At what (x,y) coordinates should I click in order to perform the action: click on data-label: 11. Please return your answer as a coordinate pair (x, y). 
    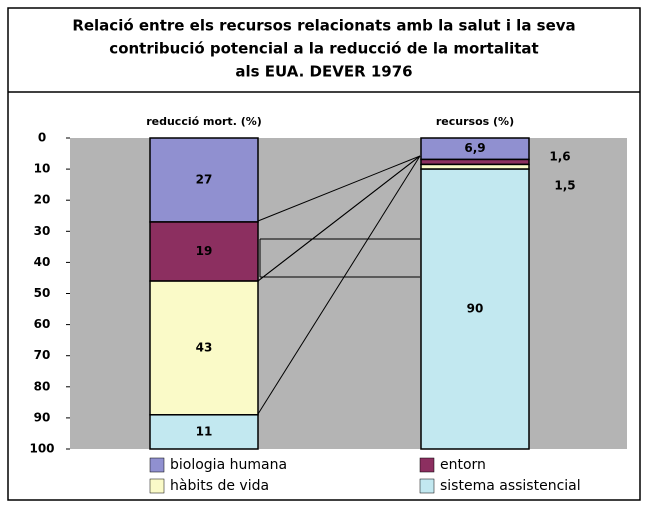
    Looking at the image, I should click on (204, 431).